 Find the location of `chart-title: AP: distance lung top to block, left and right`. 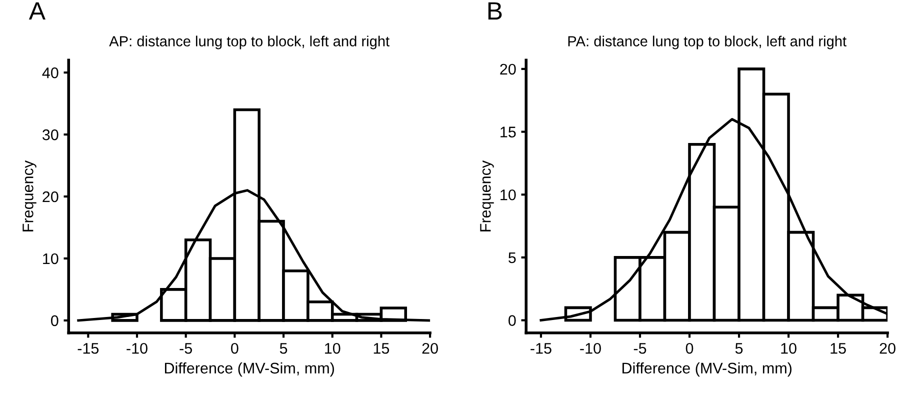

chart-title: AP: distance lung top to block, left and right is located at coordinates (249, 43).